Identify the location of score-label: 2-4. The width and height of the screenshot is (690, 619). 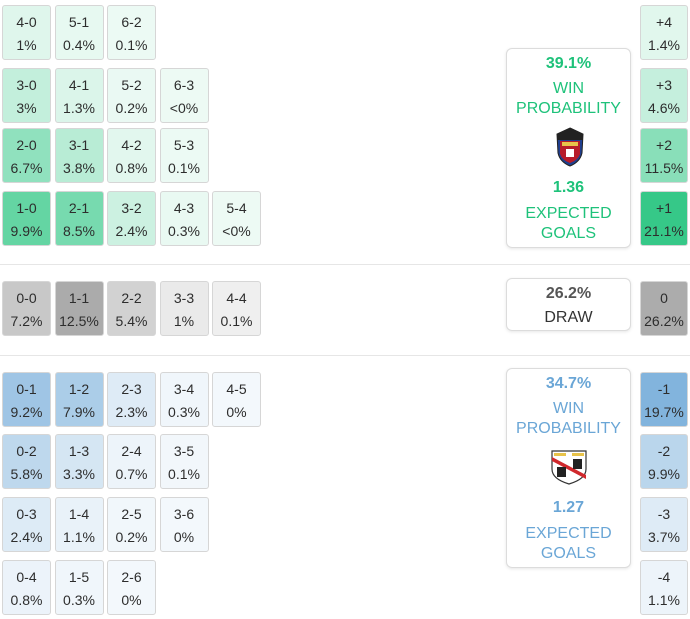
(131, 451).